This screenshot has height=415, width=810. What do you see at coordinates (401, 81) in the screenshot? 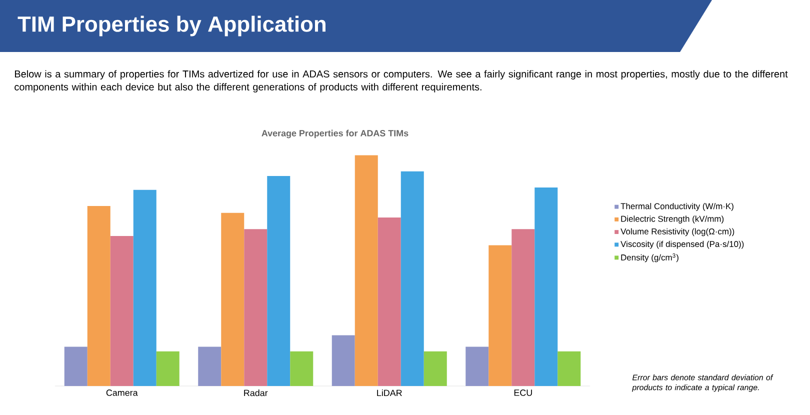
I see `chart-subtitle: Below is a summary of properties for TIMs advertized for use in ADAS sensors or computers. We see a fairly significant range in most properties, mostly due to the different components within each device but also the different generations of products with different requirements.` at bounding box center [401, 81].